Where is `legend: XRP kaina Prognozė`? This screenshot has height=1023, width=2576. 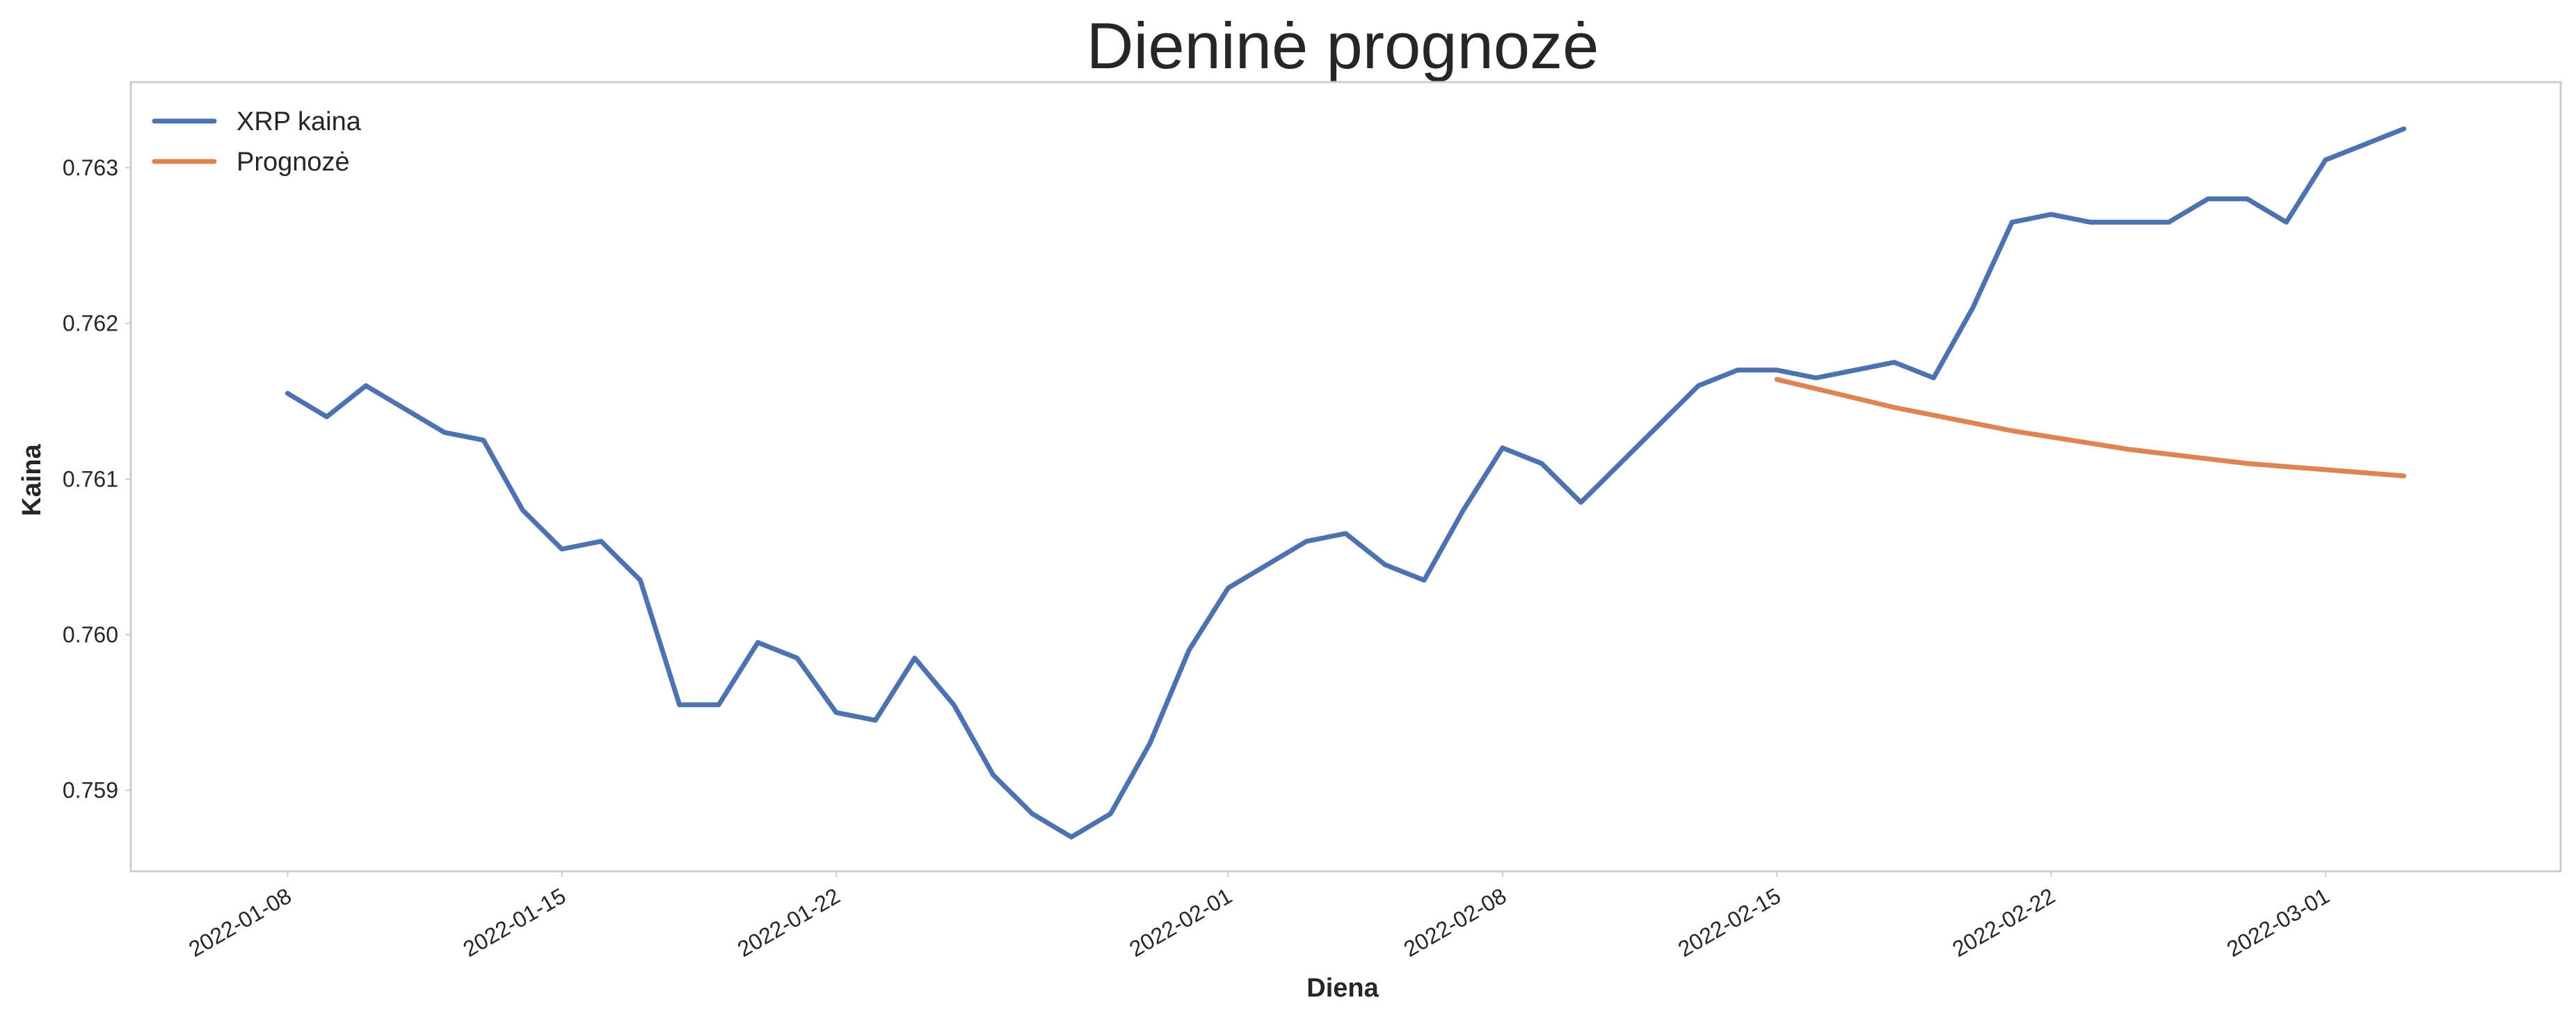
legend: XRP kaina Prognozė is located at coordinates (257, 142).